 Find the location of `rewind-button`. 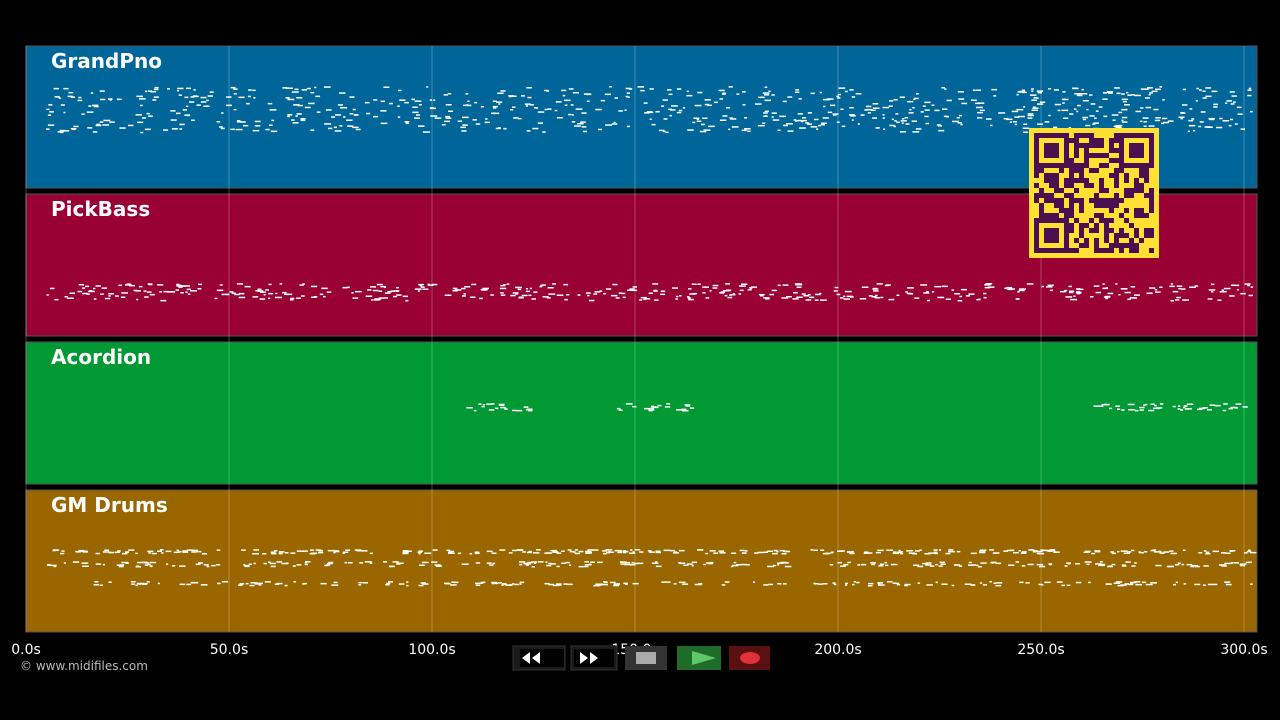

rewind-button is located at coordinates (539, 658).